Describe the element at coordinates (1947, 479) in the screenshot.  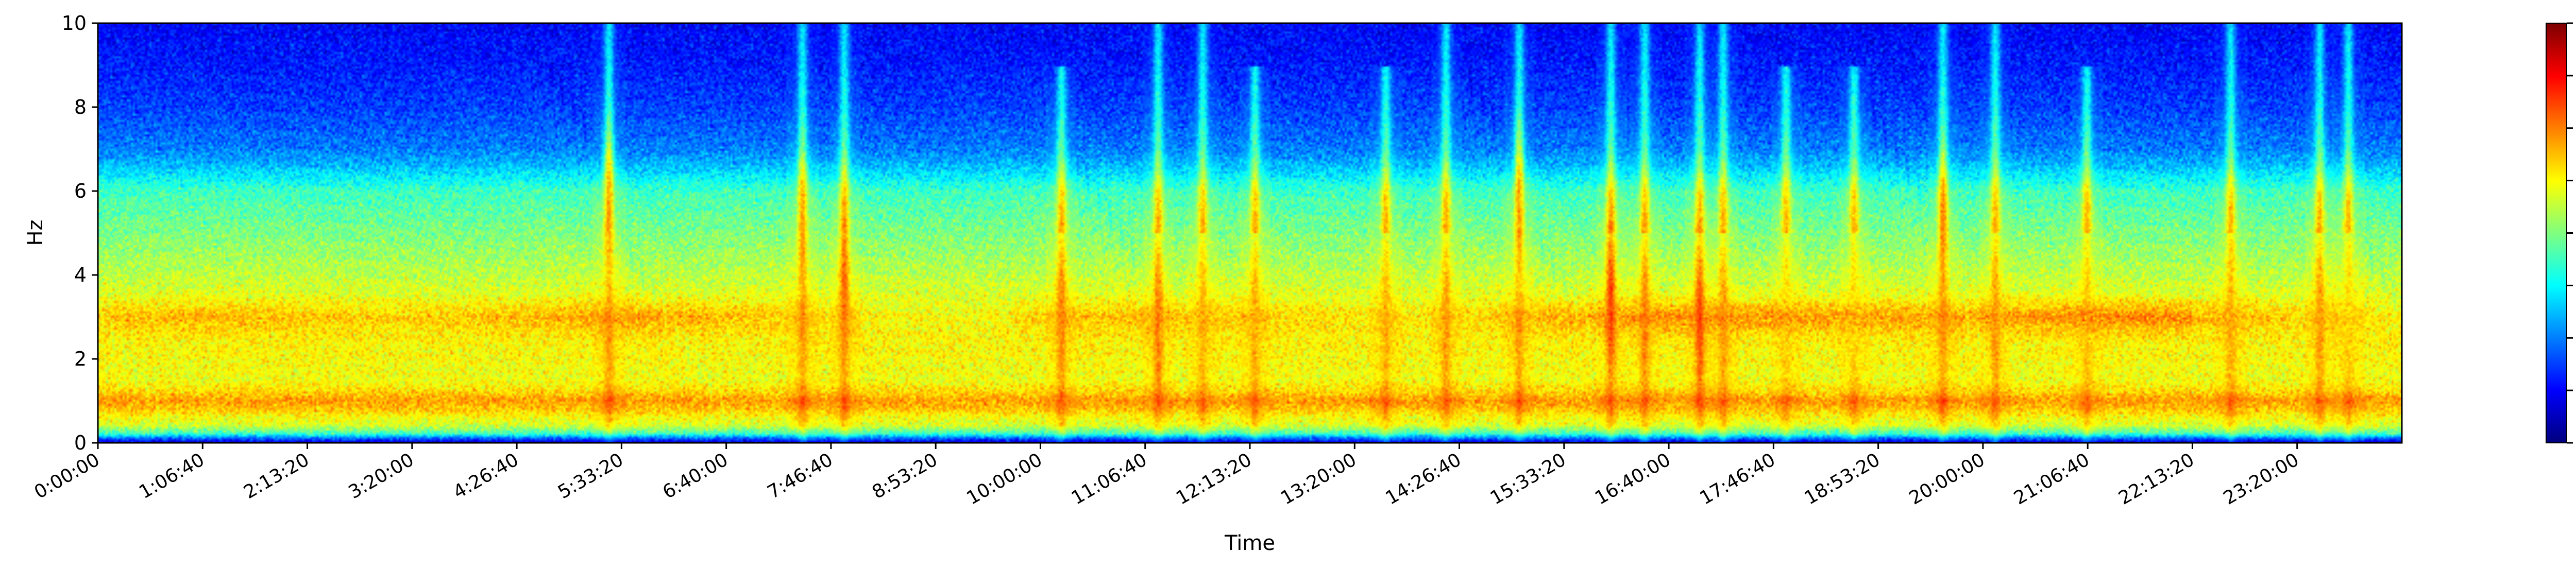
I see `x-tick-label: 20:00:00` at that location.